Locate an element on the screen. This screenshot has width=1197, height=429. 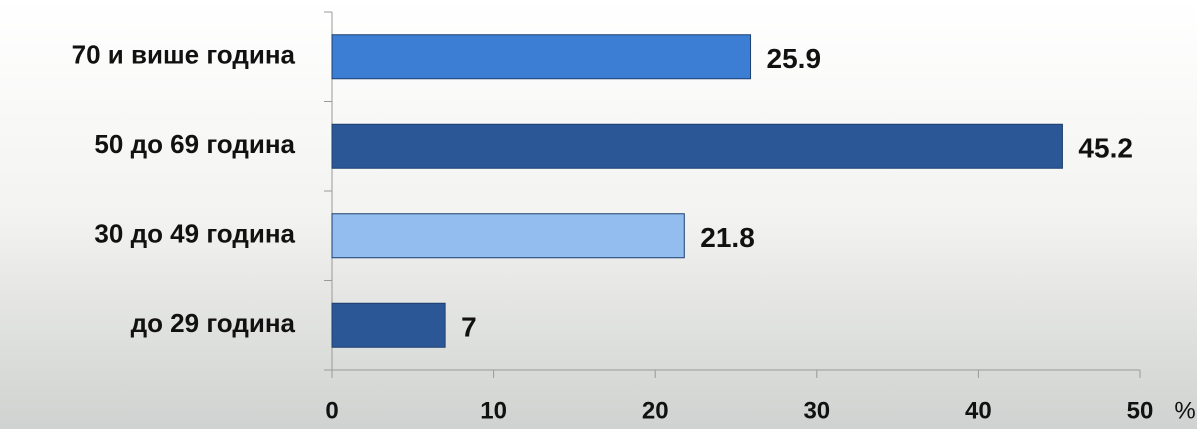
x-tick-label: 40 is located at coordinates (978, 410).